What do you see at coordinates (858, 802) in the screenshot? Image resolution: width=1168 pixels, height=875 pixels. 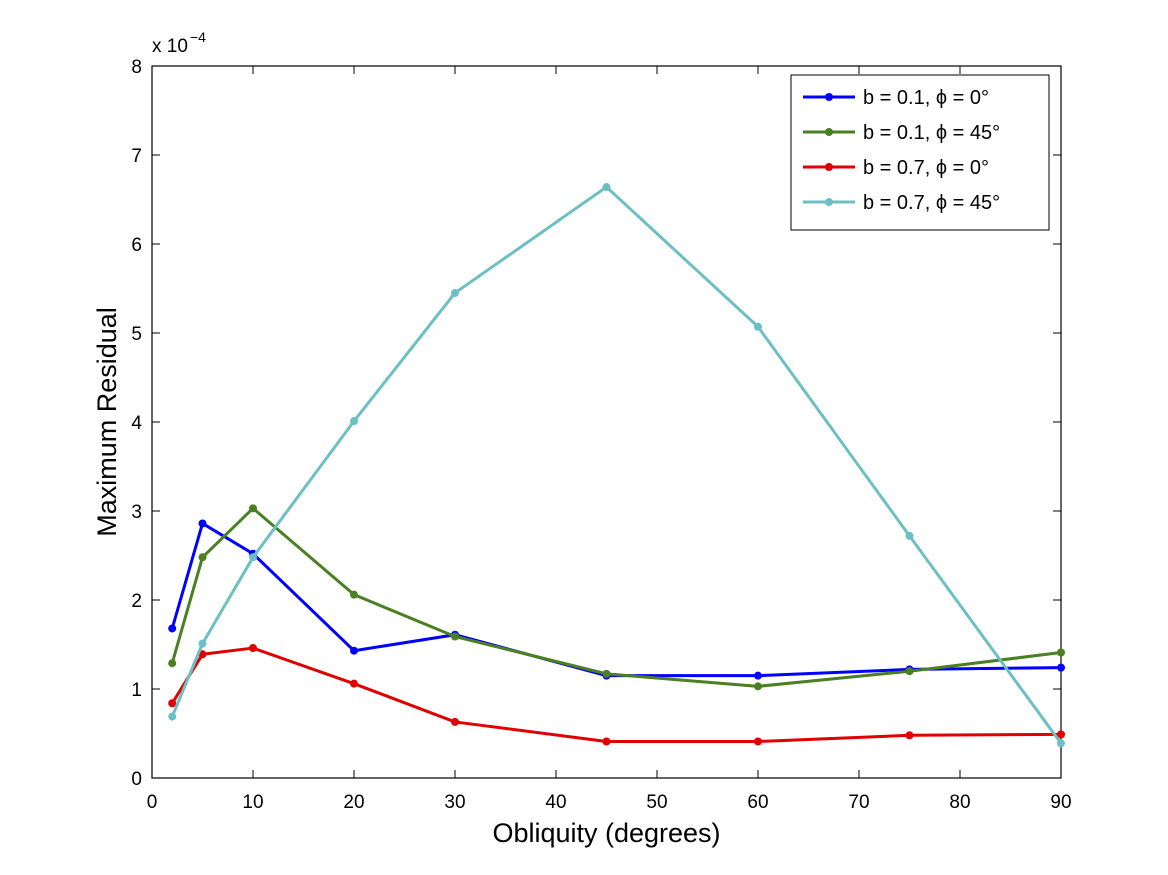 I see `x-tick-label: 70` at bounding box center [858, 802].